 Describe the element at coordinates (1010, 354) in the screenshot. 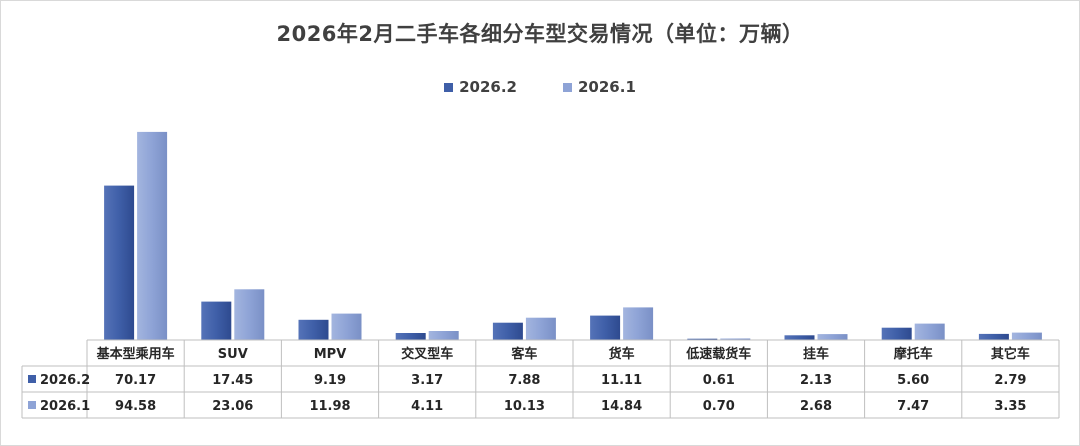

I see `category-label: 其它车` at that location.